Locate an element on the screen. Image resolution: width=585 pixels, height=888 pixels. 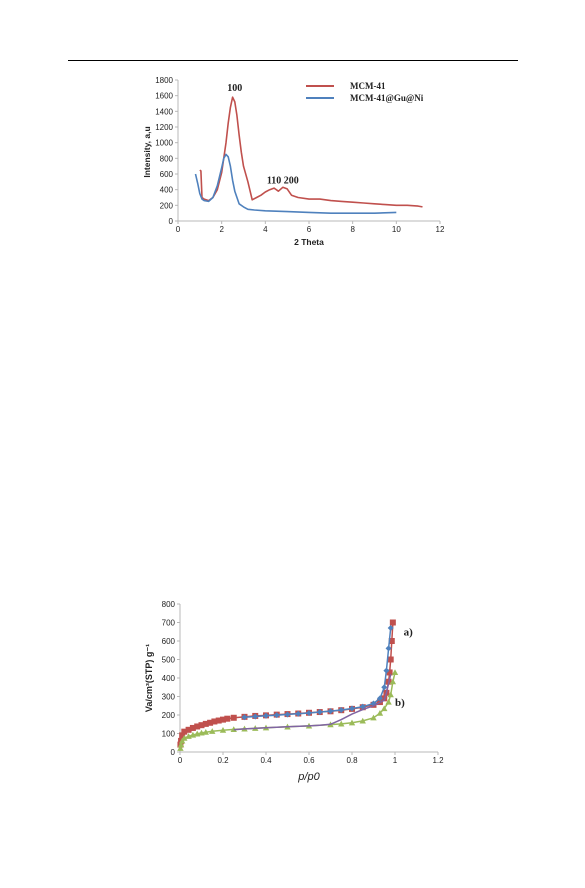
xrd-y-tick-label: 800 is located at coordinates (167, 158).